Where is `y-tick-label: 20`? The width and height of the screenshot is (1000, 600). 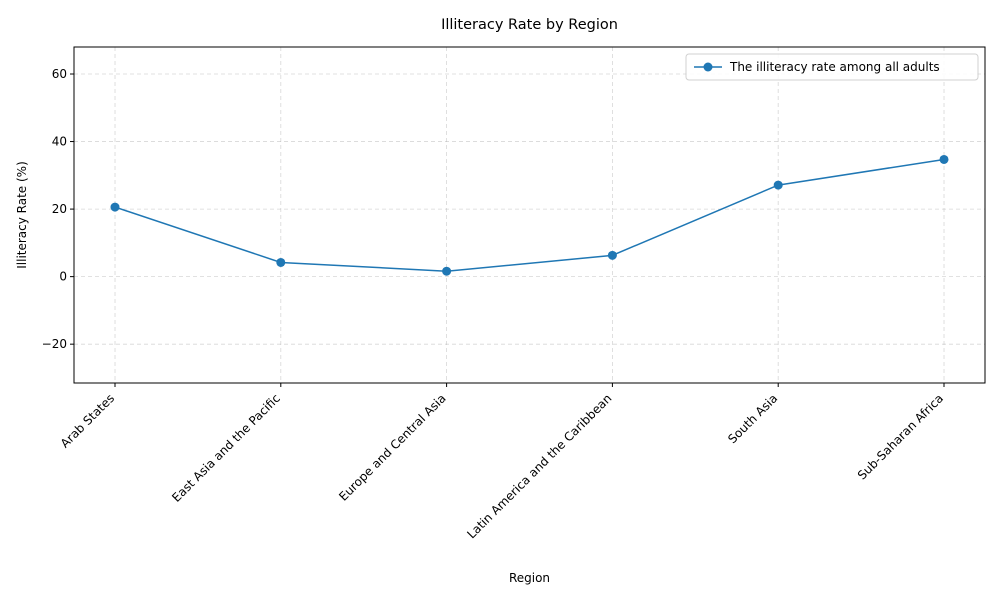 y-tick-label: 20 is located at coordinates (59, 209).